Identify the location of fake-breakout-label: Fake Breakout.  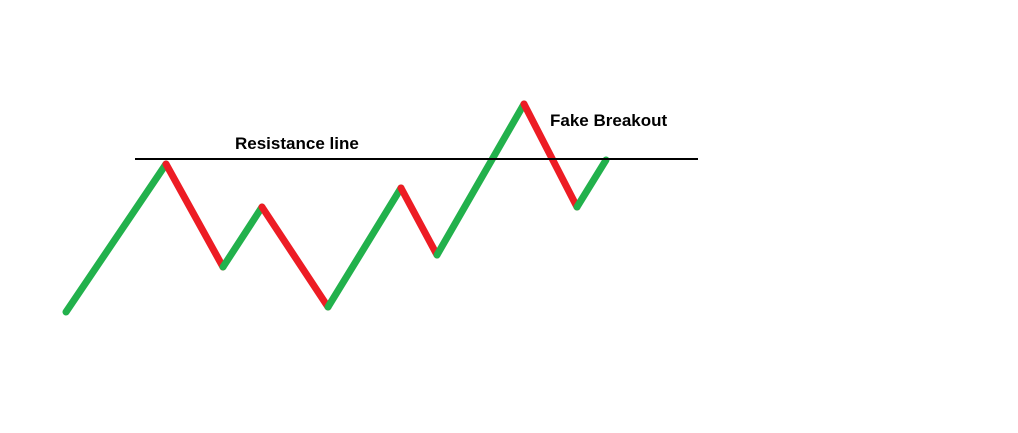
(608, 120).